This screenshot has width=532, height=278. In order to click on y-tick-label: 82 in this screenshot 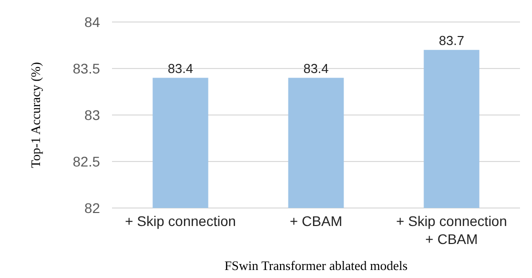, I will do `click(92, 208)`.